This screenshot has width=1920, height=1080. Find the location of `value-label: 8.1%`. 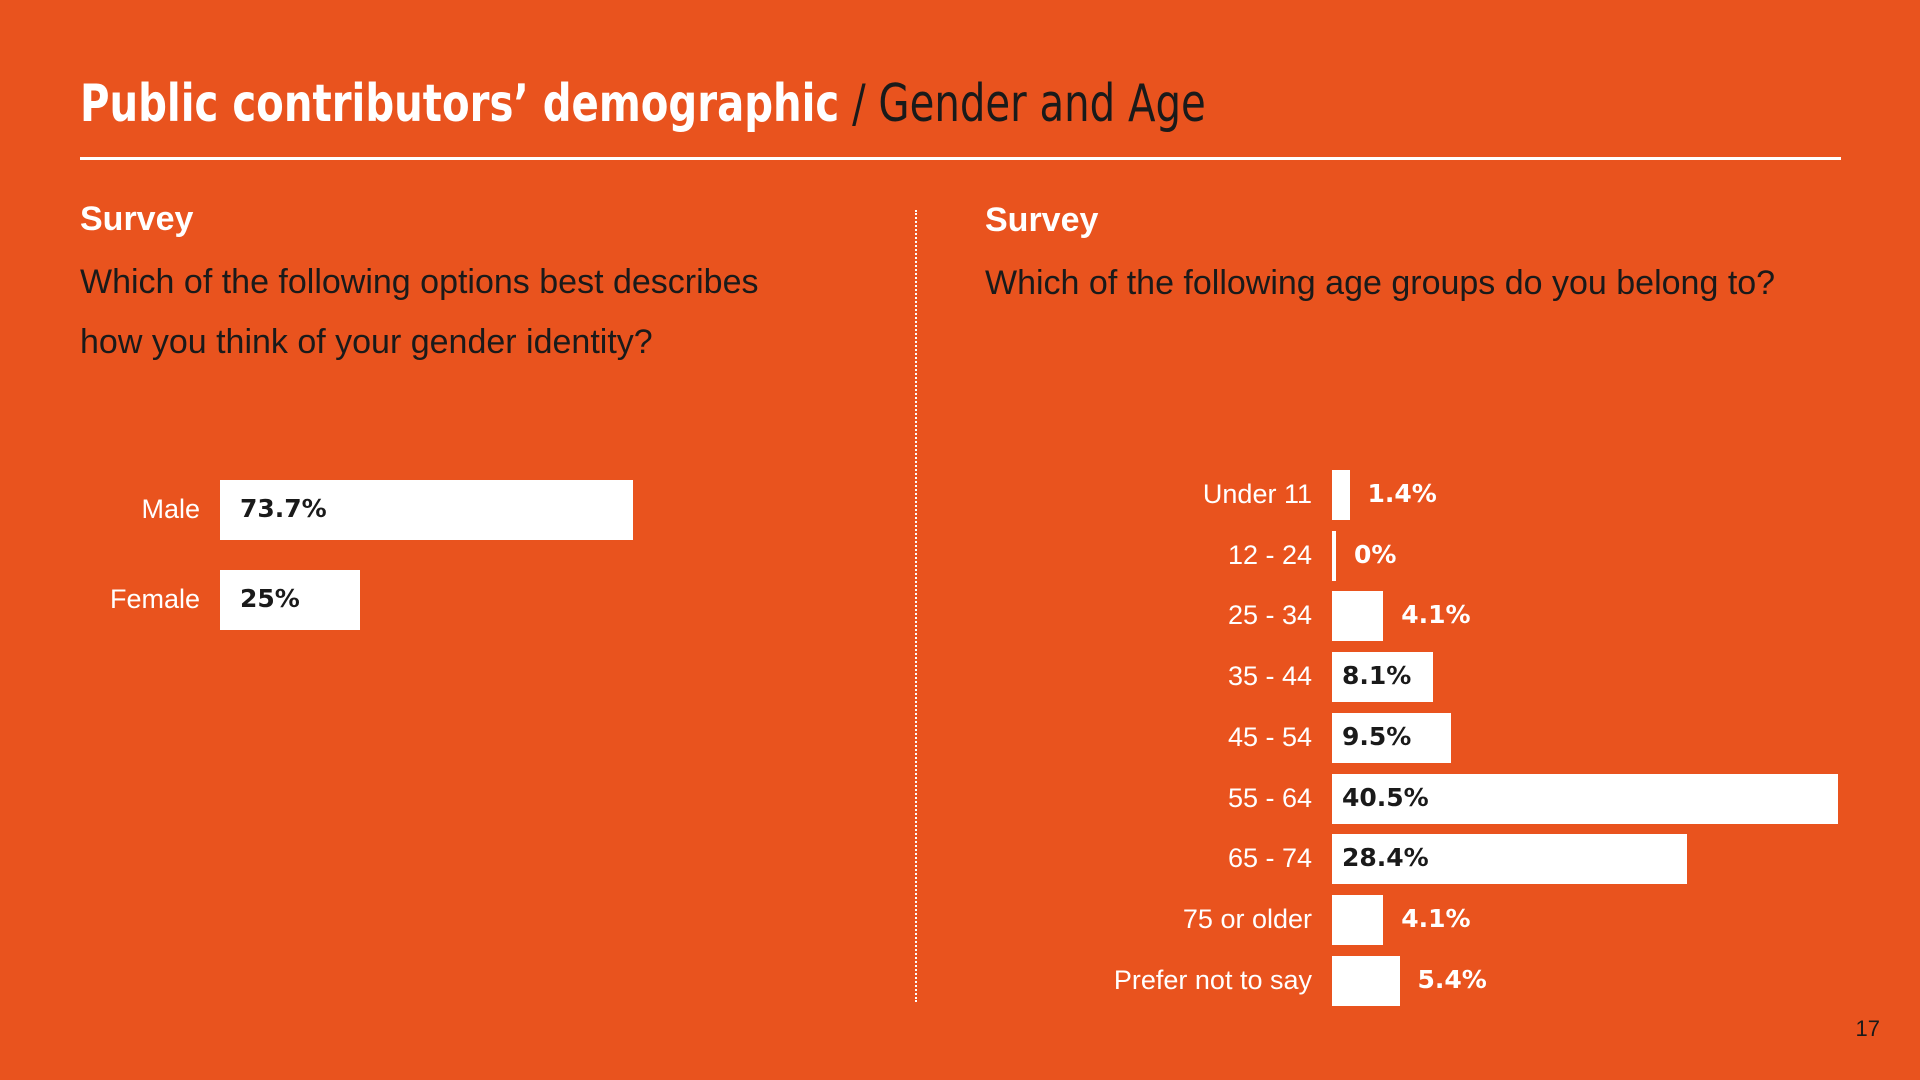

value-label: 8.1% is located at coordinates (1377, 676).